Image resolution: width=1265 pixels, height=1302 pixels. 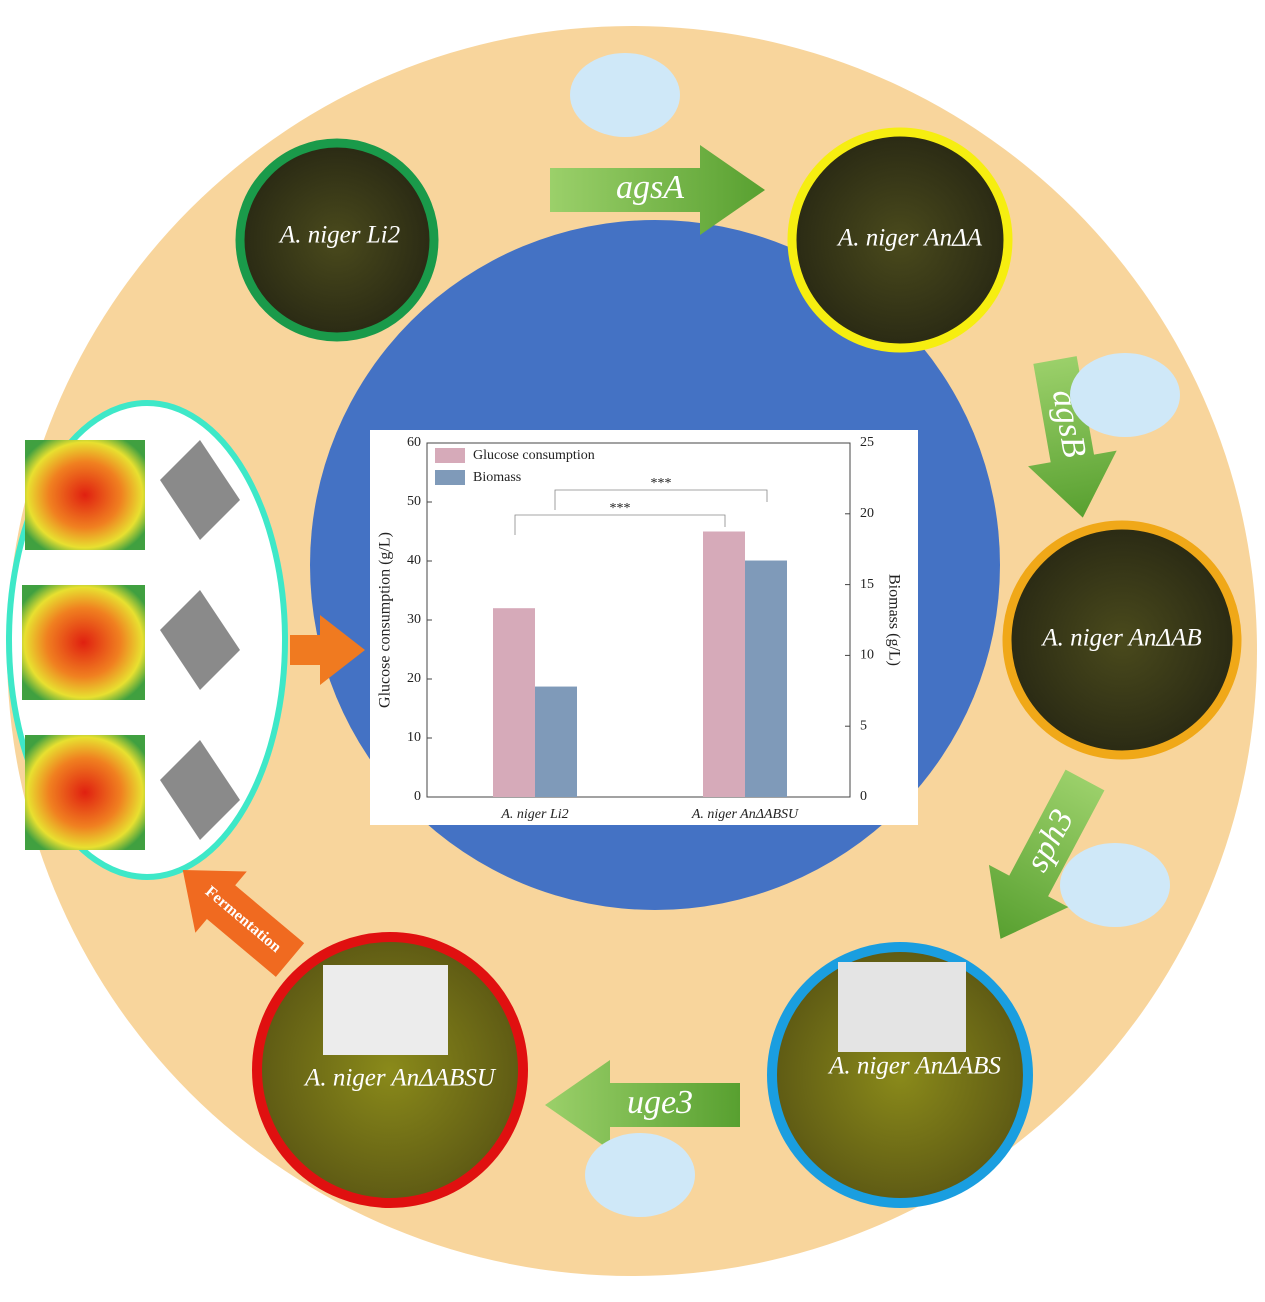 What do you see at coordinates (867, 442) in the screenshot?
I see `y2-tick-label: 25` at bounding box center [867, 442].